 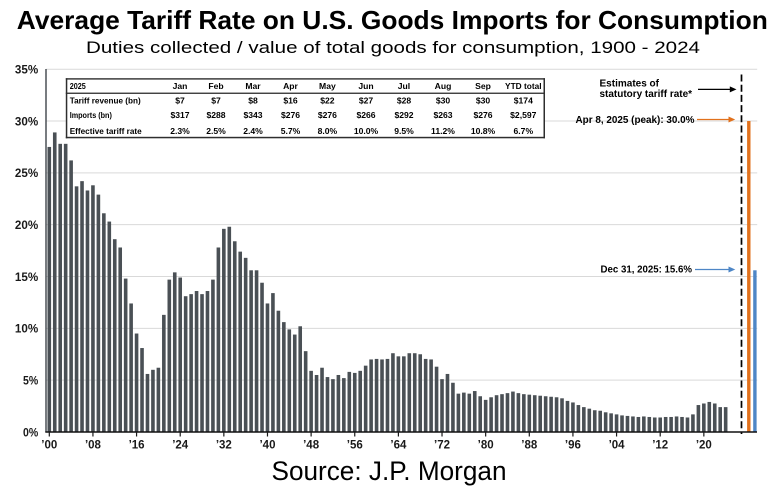 What do you see at coordinates (647, 269) in the screenshot?
I see `svg-text: Dec 31, 2025: 15.6%` at bounding box center [647, 269].